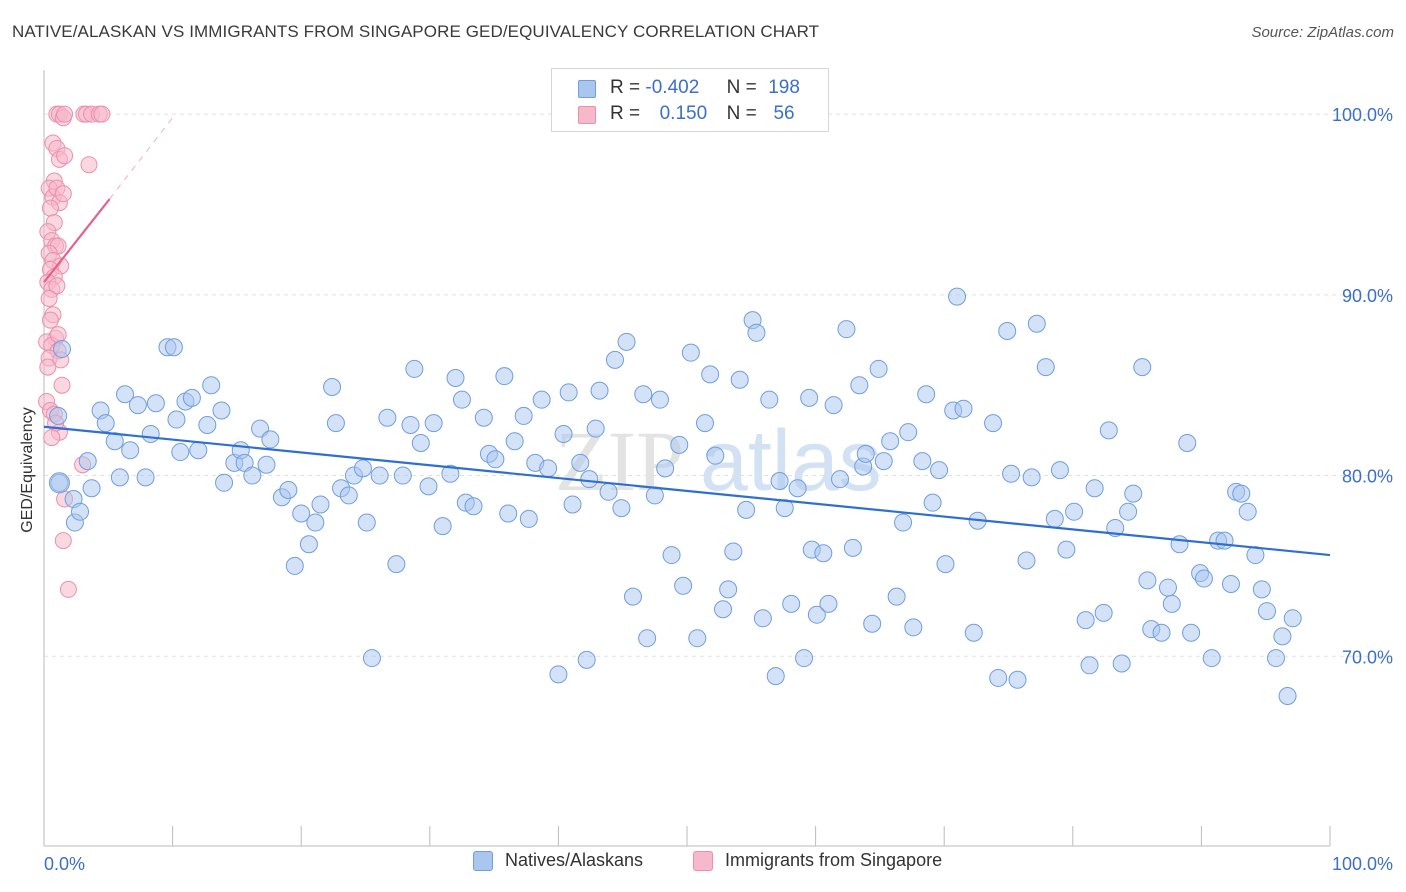 The image size is (1406, 892). What do you see at coordinates (703, 860) in the screenshot?
I see `singapore-legend-swatch` at bounding box center [703, 860].